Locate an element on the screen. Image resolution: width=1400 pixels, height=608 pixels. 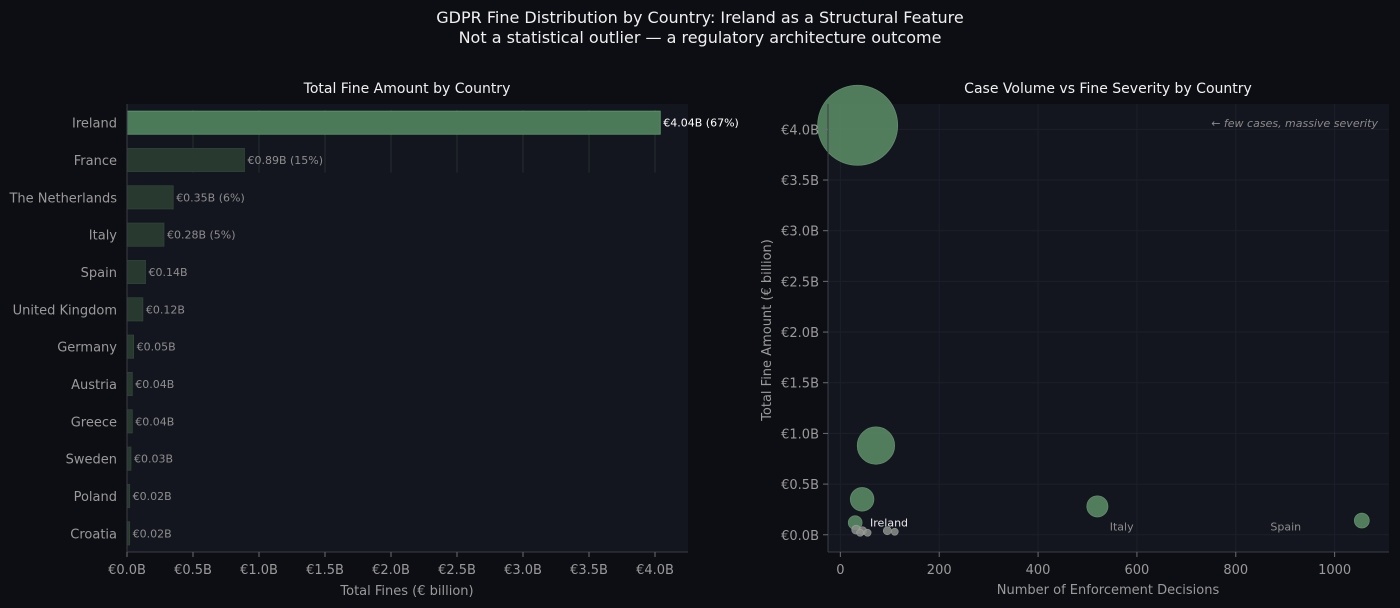
scatter-y-tick-label: €2.0B is located at coordinates (800, 333).